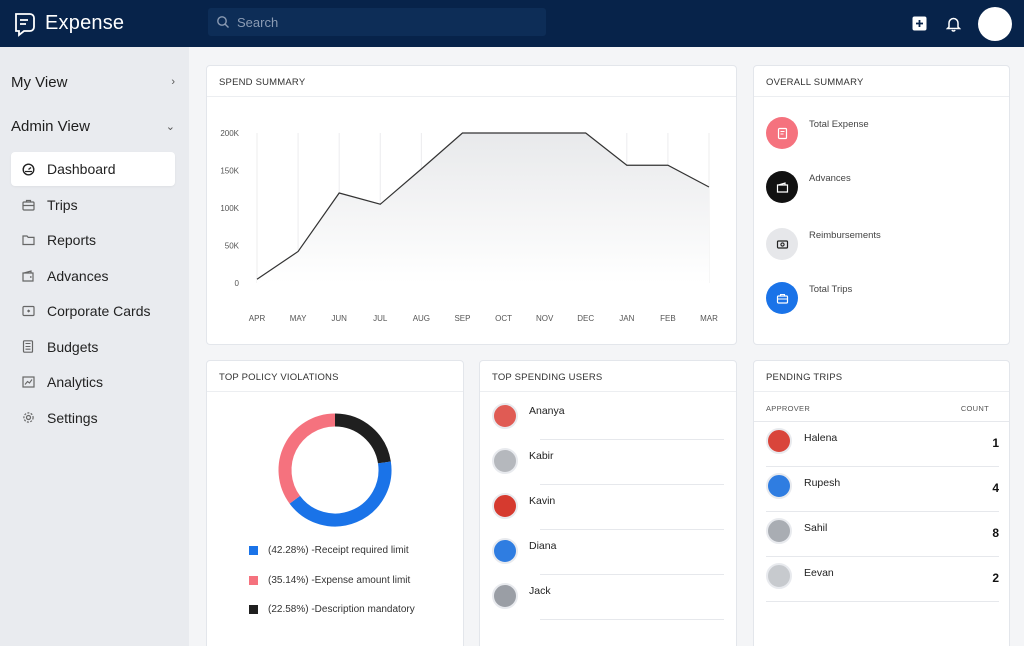 Image resolution: width=1024 pixels, height=646 pixels. I want to click on list-item: Ananya, so click(608, 417).